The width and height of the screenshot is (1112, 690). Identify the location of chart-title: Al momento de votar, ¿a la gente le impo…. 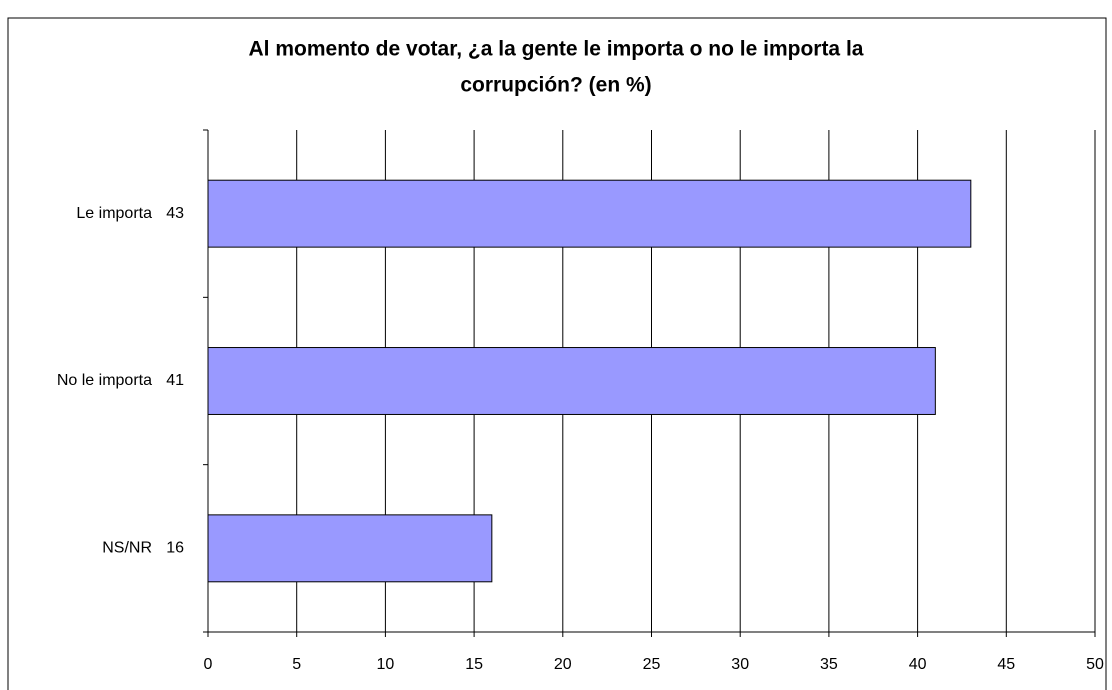
(556, 49).